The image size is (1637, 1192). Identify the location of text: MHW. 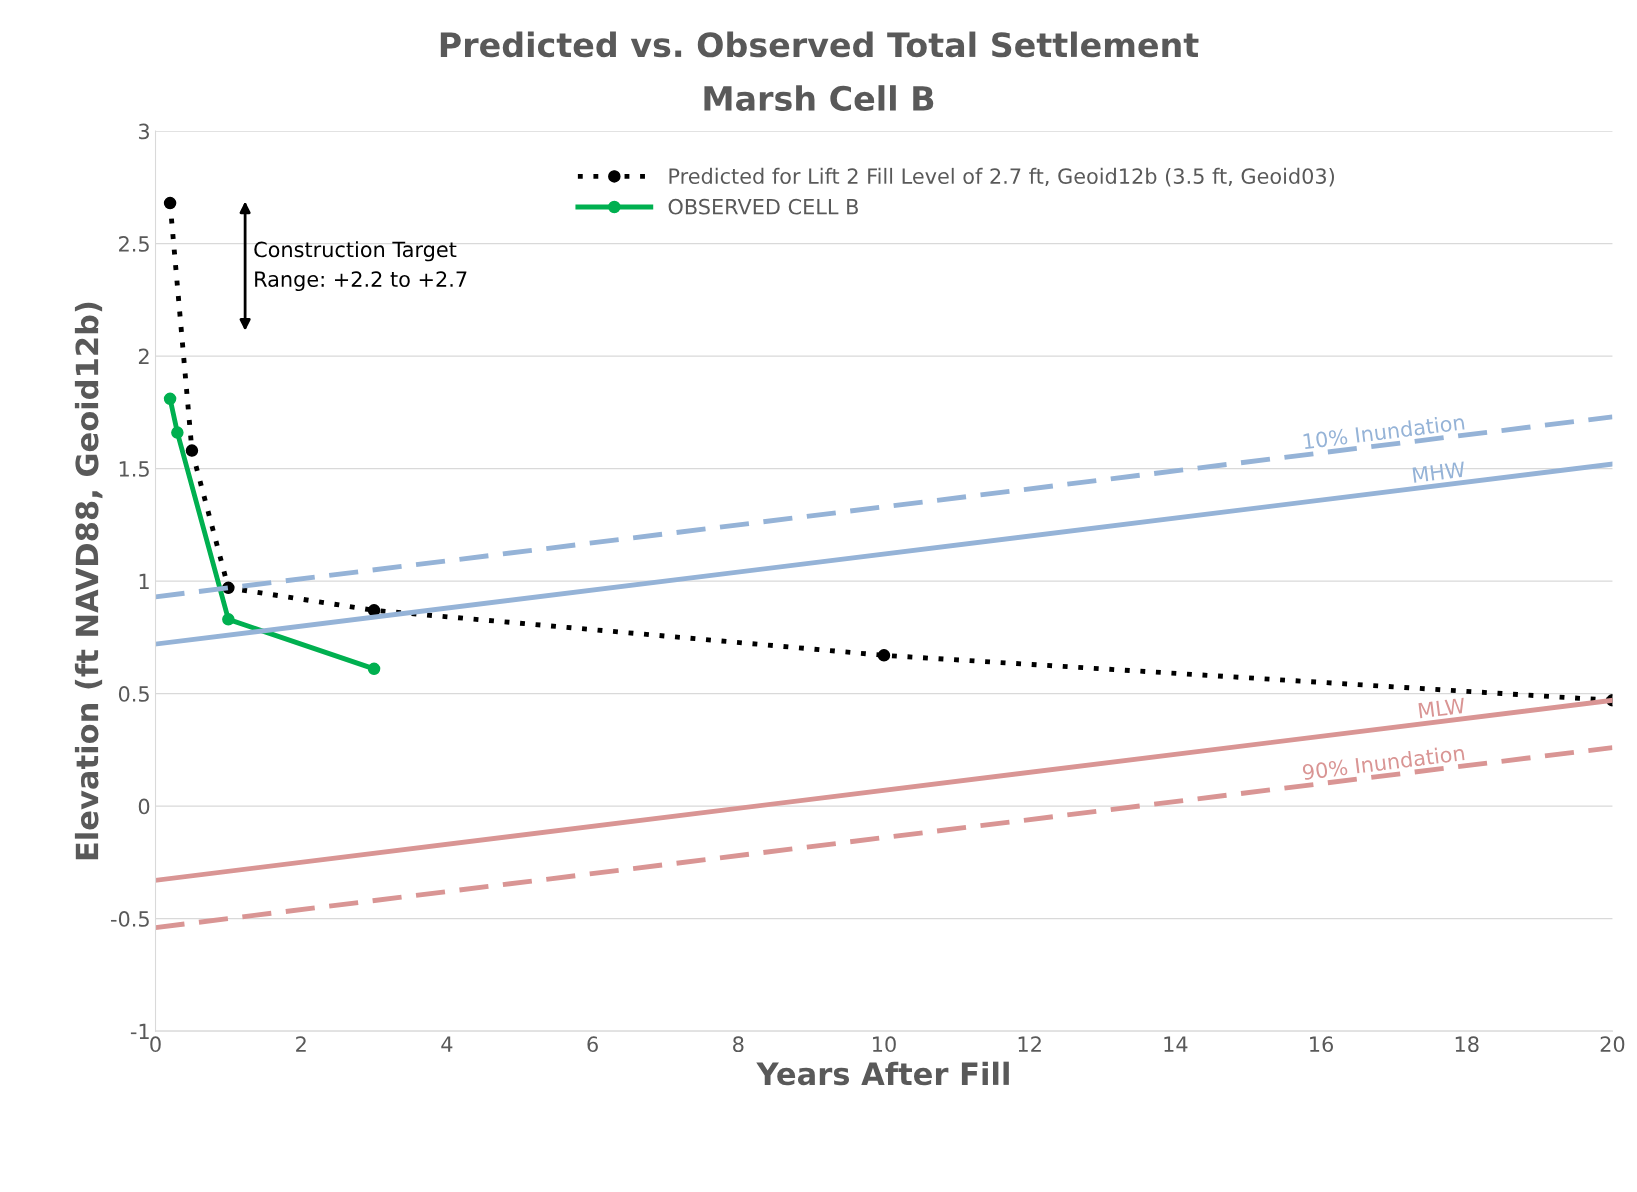
(1439, 472).